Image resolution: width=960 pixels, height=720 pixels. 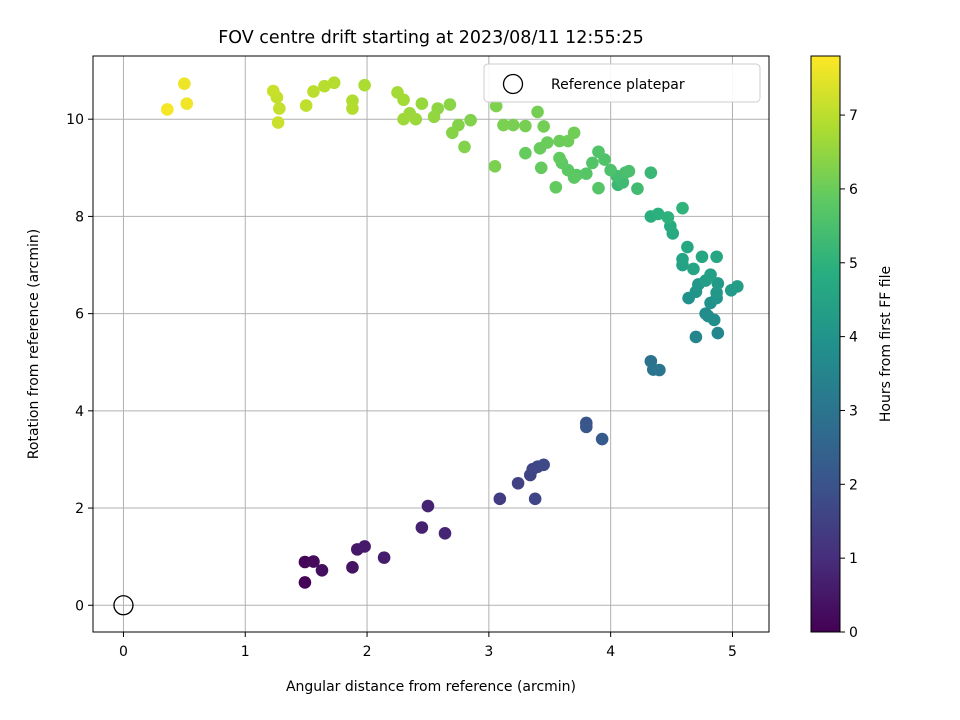 What do you see at coordinates (610, 652) in the screenshot?
I see `x-tick-label: 4` at bounding box center [610, 652].